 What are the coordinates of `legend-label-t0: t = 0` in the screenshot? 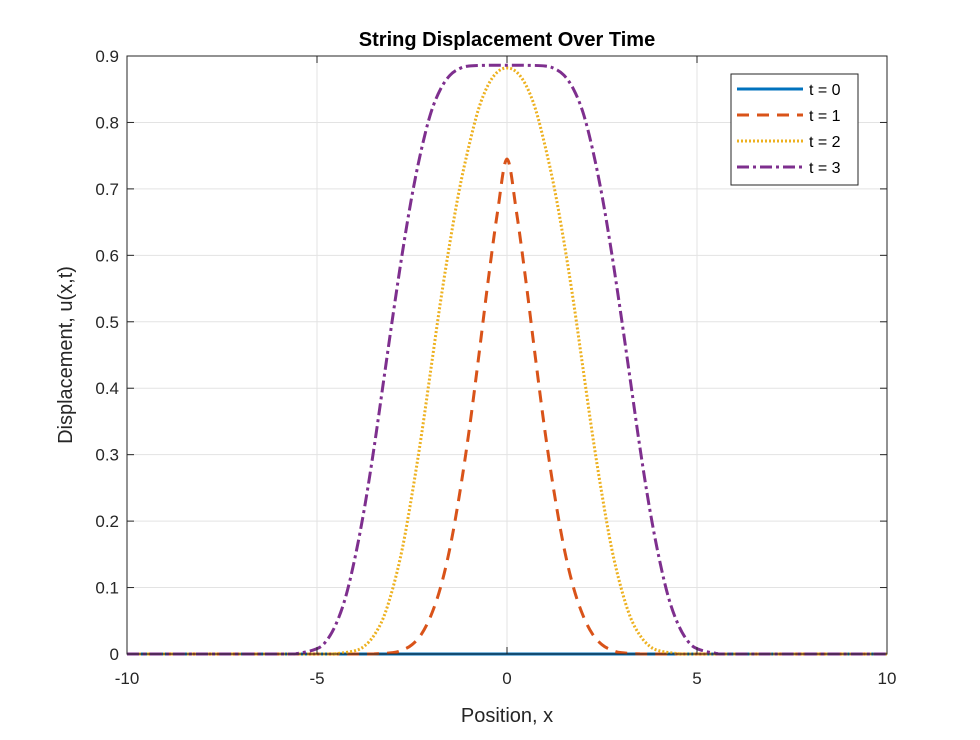 It's located at (825, 90).